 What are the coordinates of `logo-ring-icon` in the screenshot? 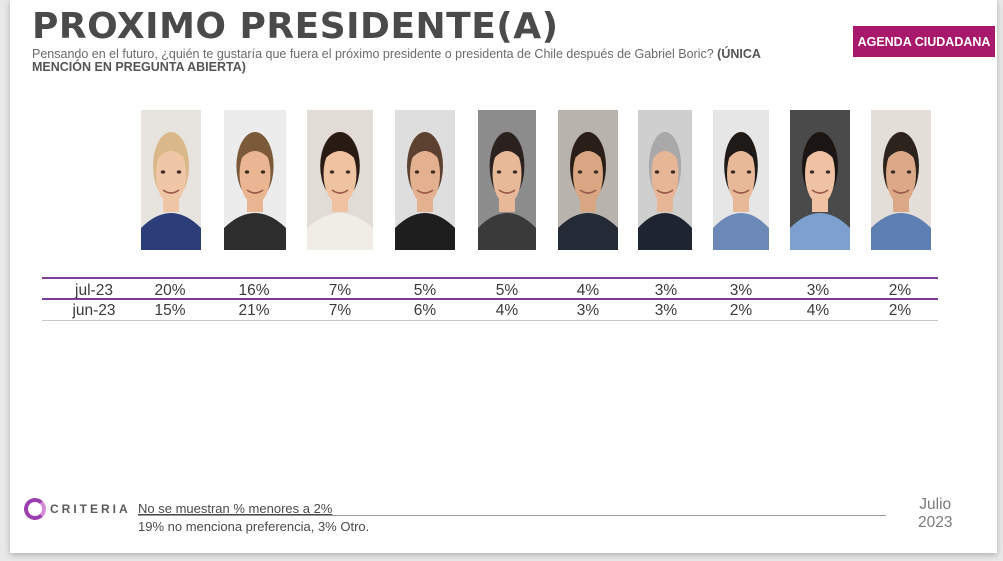 It's located at (35, 509).